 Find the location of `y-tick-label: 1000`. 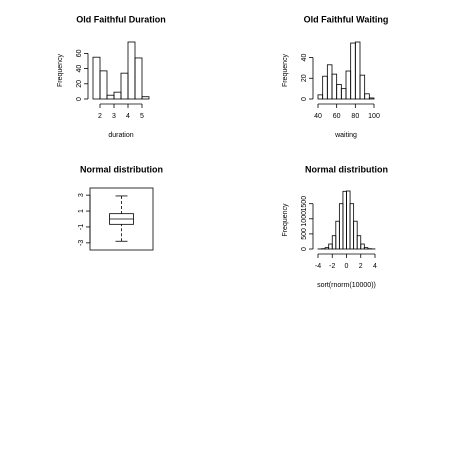

y-tick-label: 1000 is located at coordinates (304, 219).